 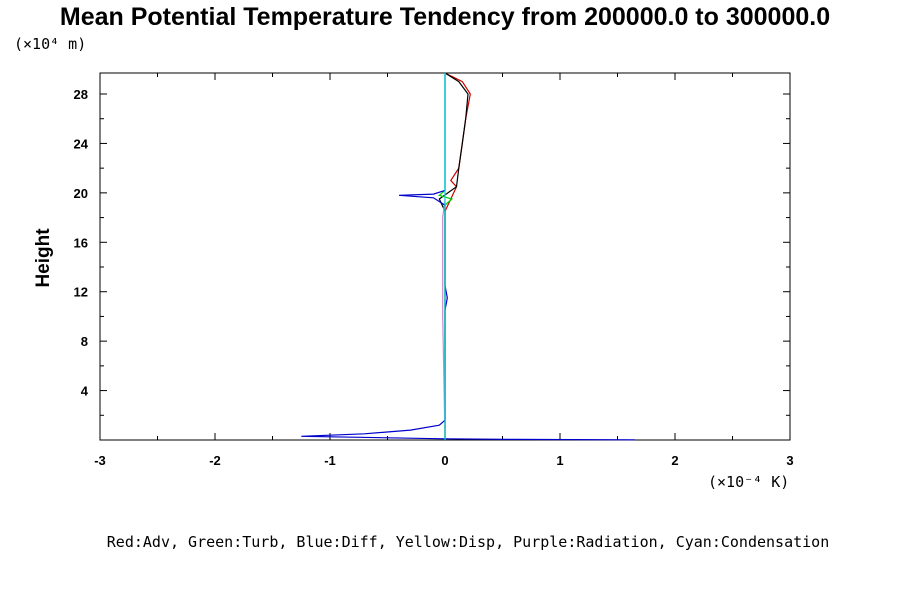 I want to click on x-tick-label: -1, so click(x=330, y=460).